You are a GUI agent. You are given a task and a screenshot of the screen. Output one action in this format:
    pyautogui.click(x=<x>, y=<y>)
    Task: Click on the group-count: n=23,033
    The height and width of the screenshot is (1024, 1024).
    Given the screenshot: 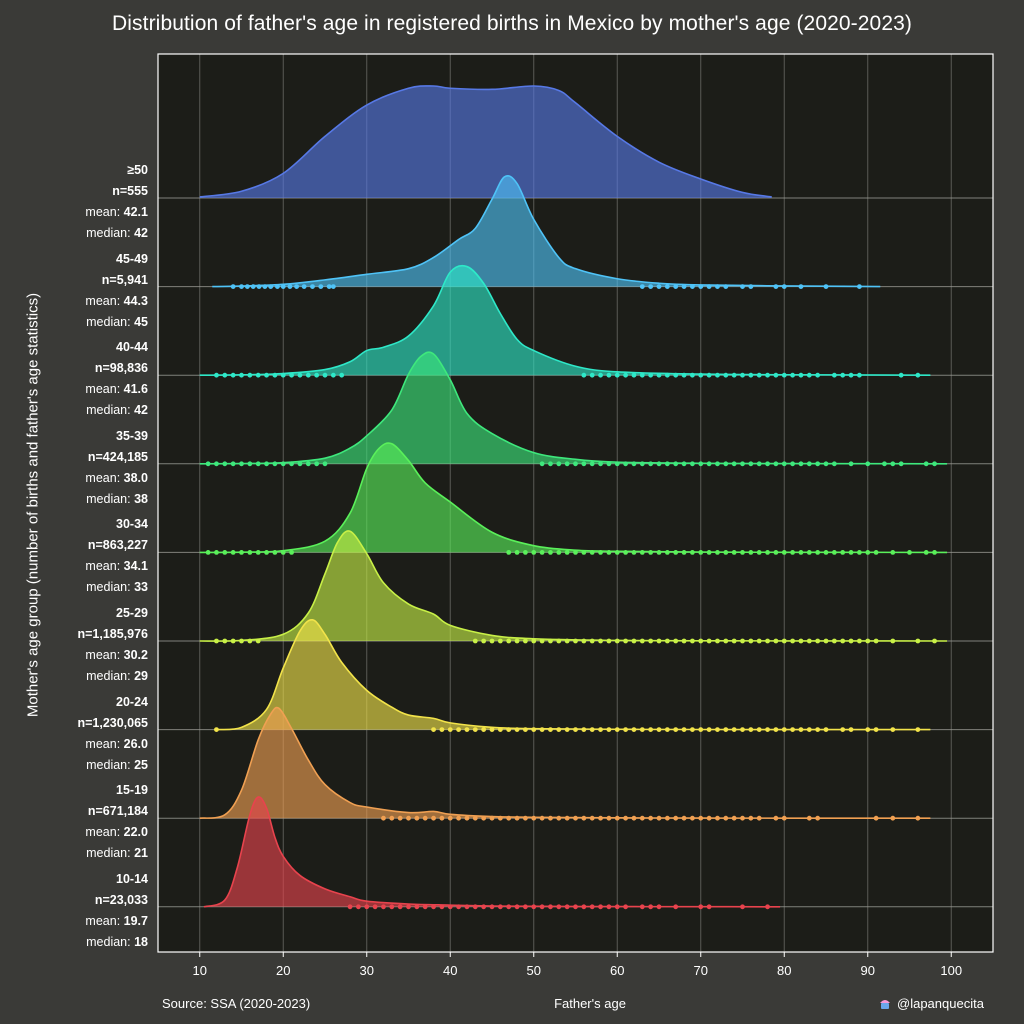 What is the action you would take?
    pyautogui.click(x=121, y=899)
    